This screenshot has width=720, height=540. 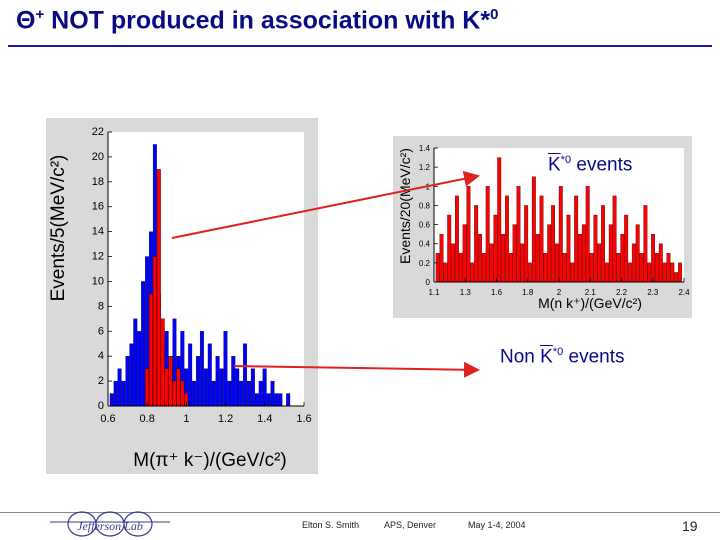 What do you see at coordinates (225, 419) in the screenshot?
I see `x-tick-label: 1.2` at bounding box center [225, 419].